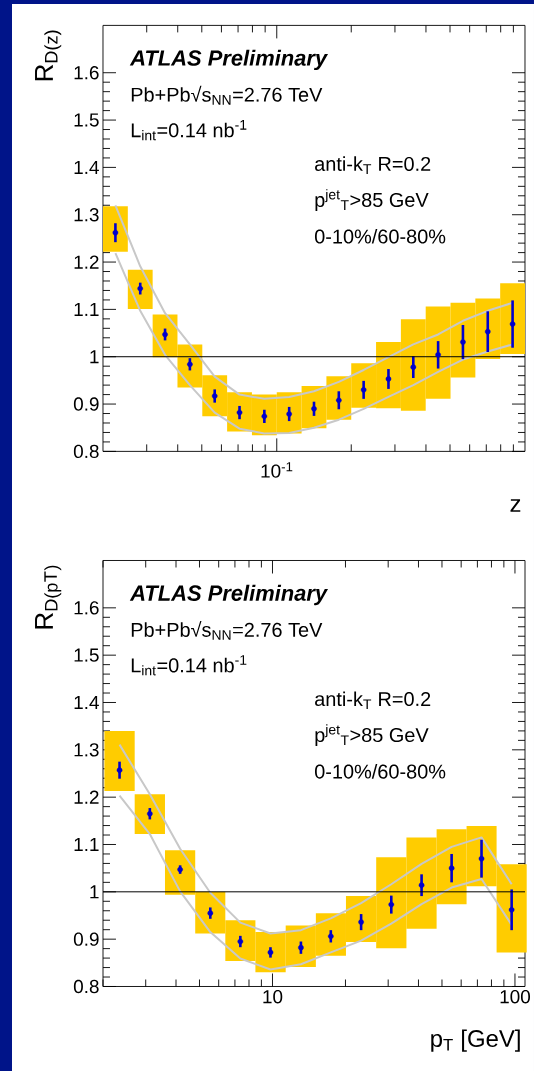 This screenshot has height=1071, width=534. I want to click on y-axis-title: R$_{D(pT)}$, so click(48, 597).